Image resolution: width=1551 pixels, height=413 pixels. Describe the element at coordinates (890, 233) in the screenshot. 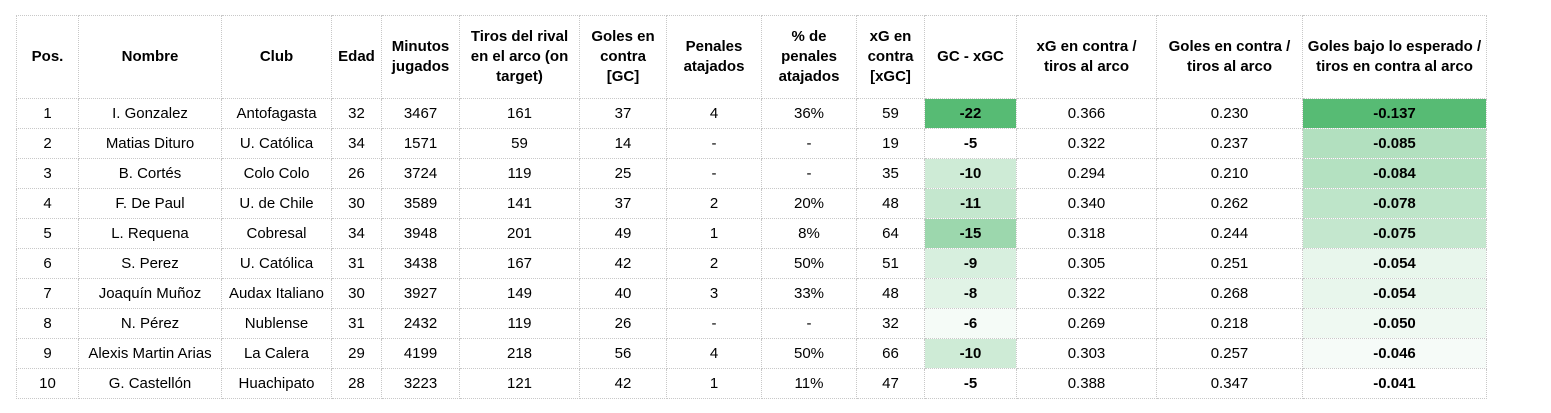

I see `cell-xgc: 64` at that location.